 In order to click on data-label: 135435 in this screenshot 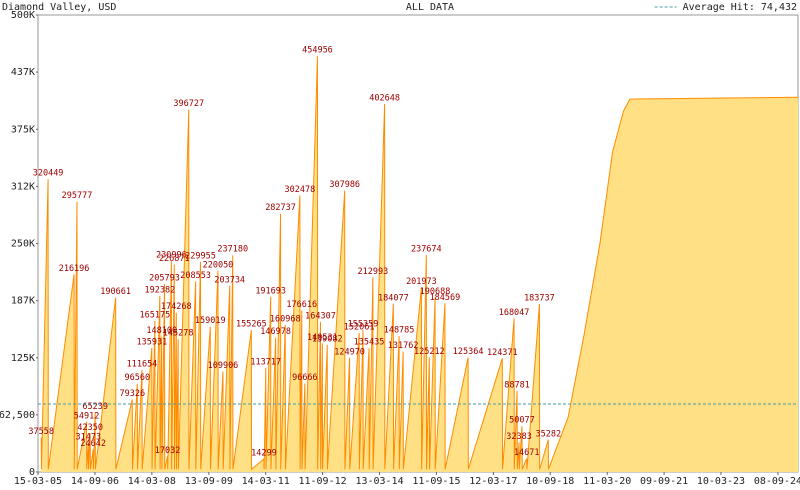, I will do `click(369, 343)`.